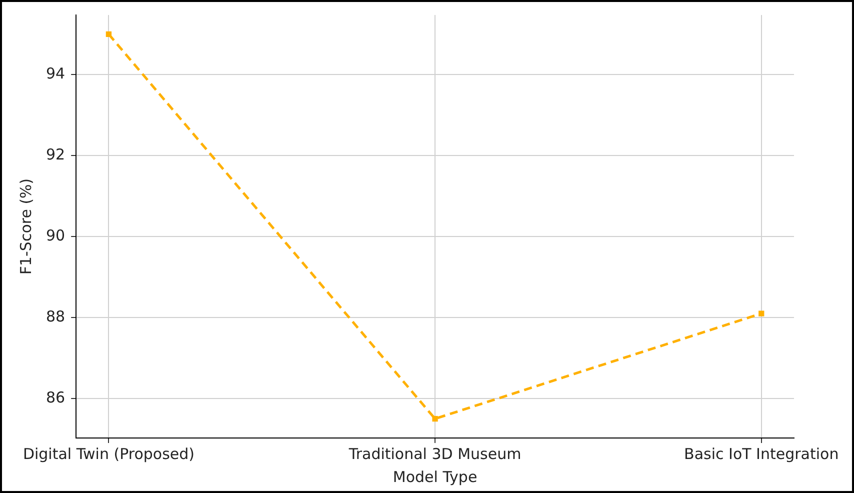  I want to click on x-tick-label: Basic IoT Integration, so click(761, 453).